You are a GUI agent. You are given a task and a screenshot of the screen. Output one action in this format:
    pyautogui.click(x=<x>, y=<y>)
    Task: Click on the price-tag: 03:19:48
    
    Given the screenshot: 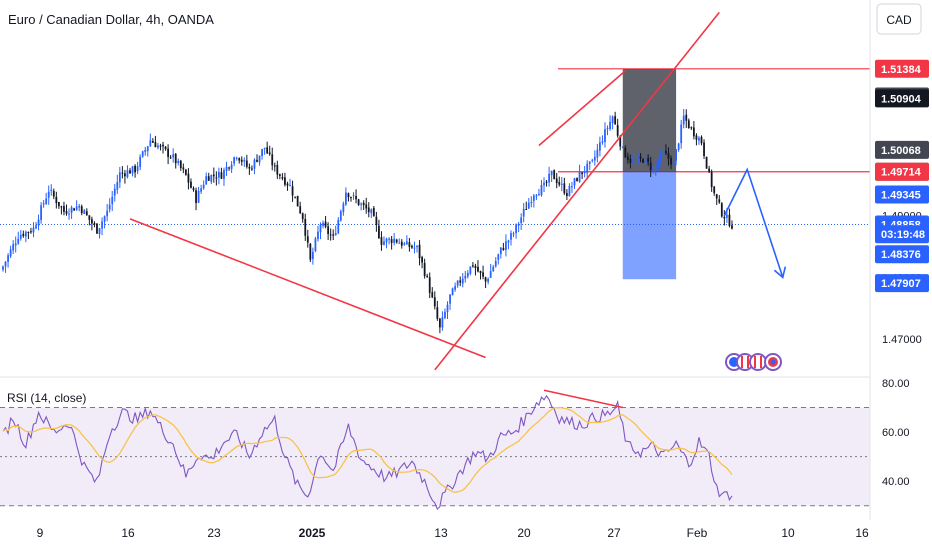 What is the action you would take?
    pyautogui.click(x=902, y=234)
    